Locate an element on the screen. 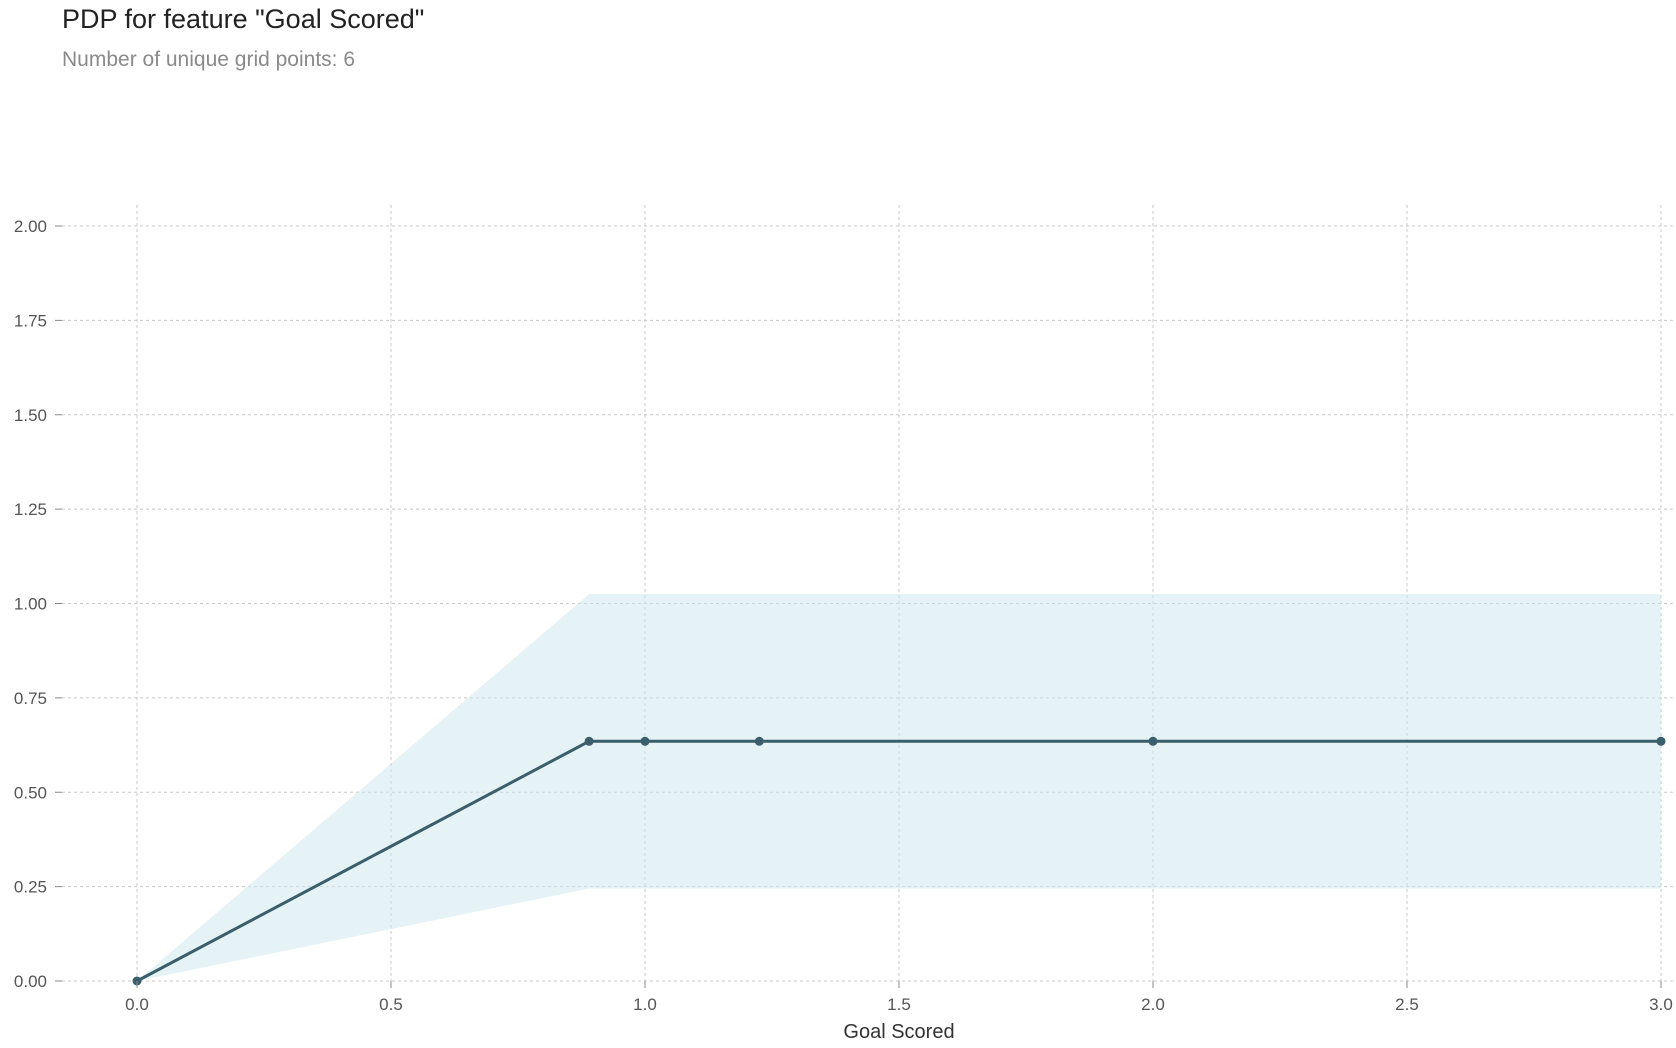 Image resolution: width=1676 pixels, height=1048 pixels. y-tick-label: 2.00 is located at coordinates (30, 226).